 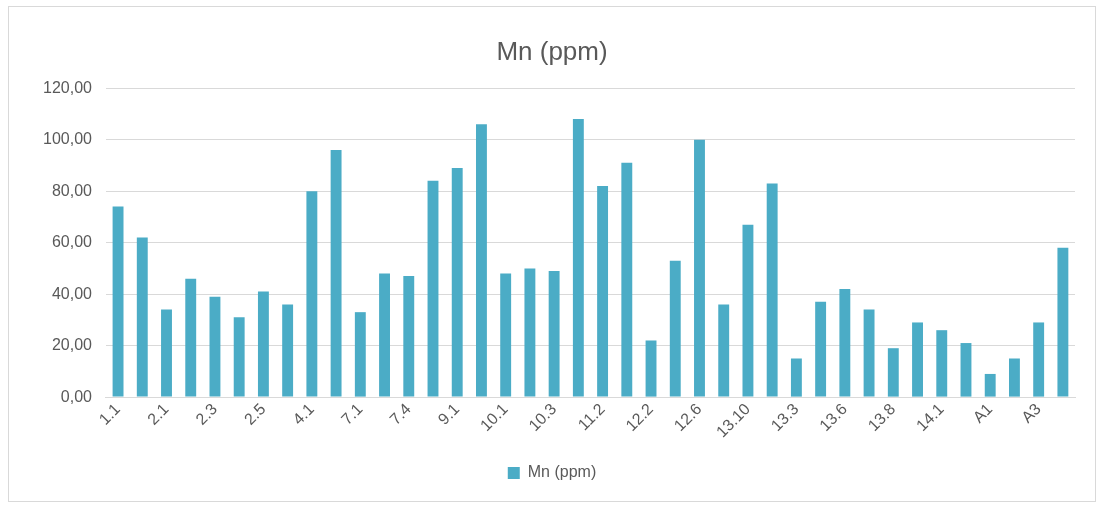 I want to click on x-tick-label: 11.2, so click(x=591, y=417).